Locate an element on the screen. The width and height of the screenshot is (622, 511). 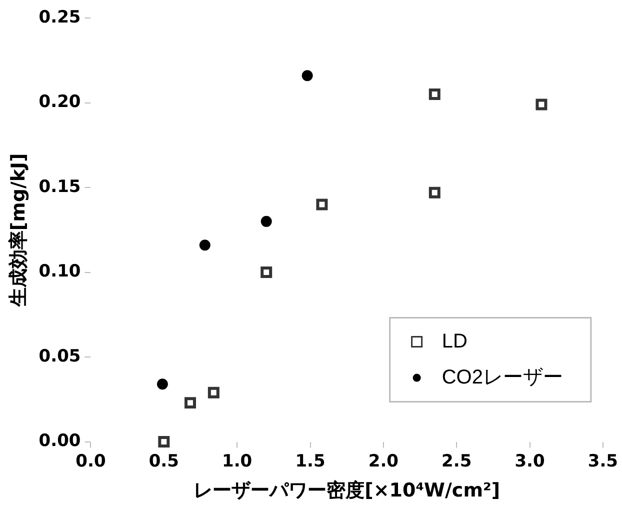
x-tick-label: 1.5 is located at coordinates (310, 461).